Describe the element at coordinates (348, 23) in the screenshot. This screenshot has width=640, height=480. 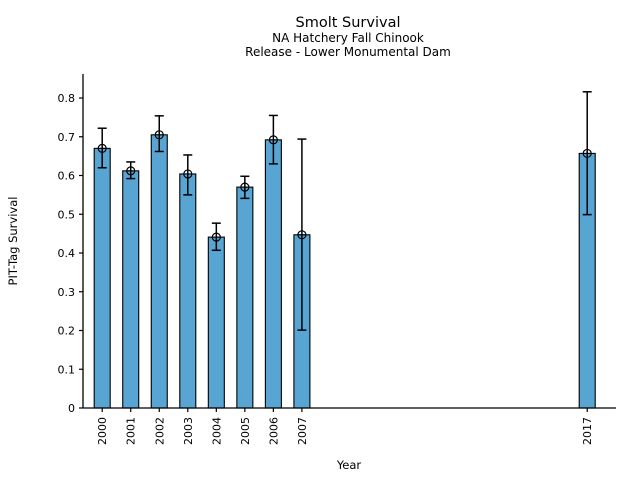
I see `chart-title: Smolt Survival` at that location.